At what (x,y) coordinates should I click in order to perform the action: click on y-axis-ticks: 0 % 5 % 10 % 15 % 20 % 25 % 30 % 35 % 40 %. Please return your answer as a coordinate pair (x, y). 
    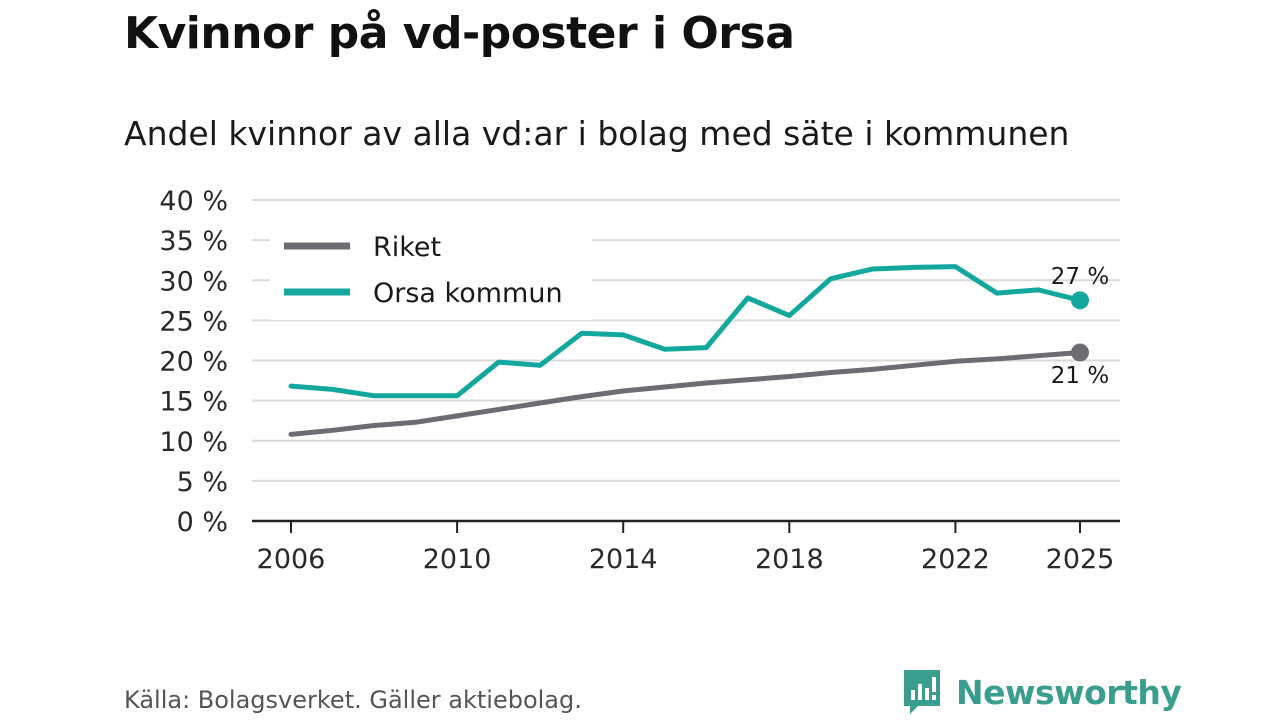
    Looking at the image, I should click on (193, 362).